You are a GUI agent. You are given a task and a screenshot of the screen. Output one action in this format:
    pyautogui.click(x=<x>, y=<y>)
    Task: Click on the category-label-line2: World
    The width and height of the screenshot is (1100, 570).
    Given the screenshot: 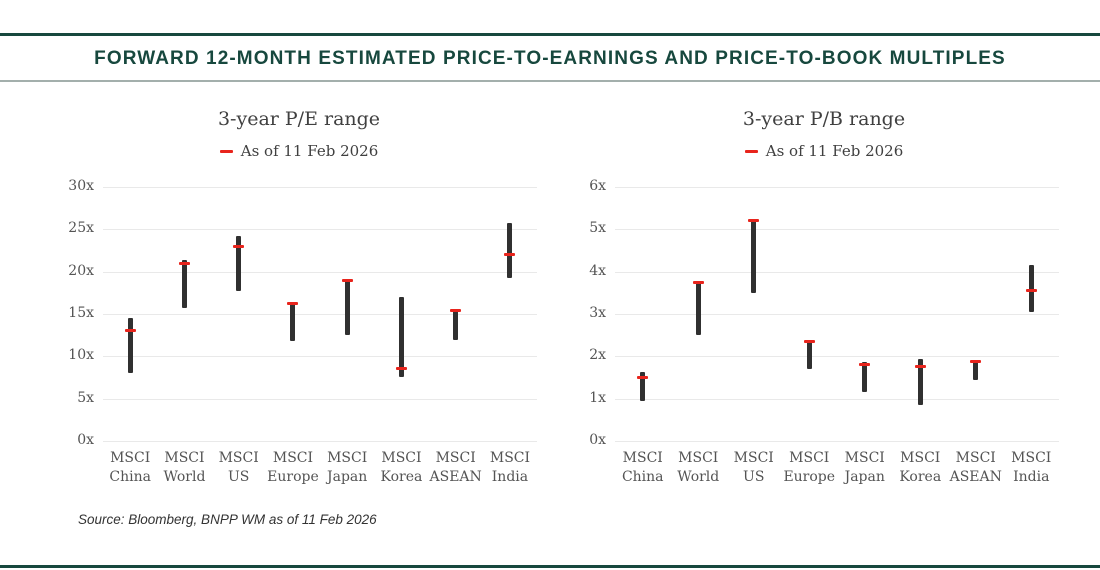 What is the action you would take?
    pyautogui.click(x=698, y=477)
    